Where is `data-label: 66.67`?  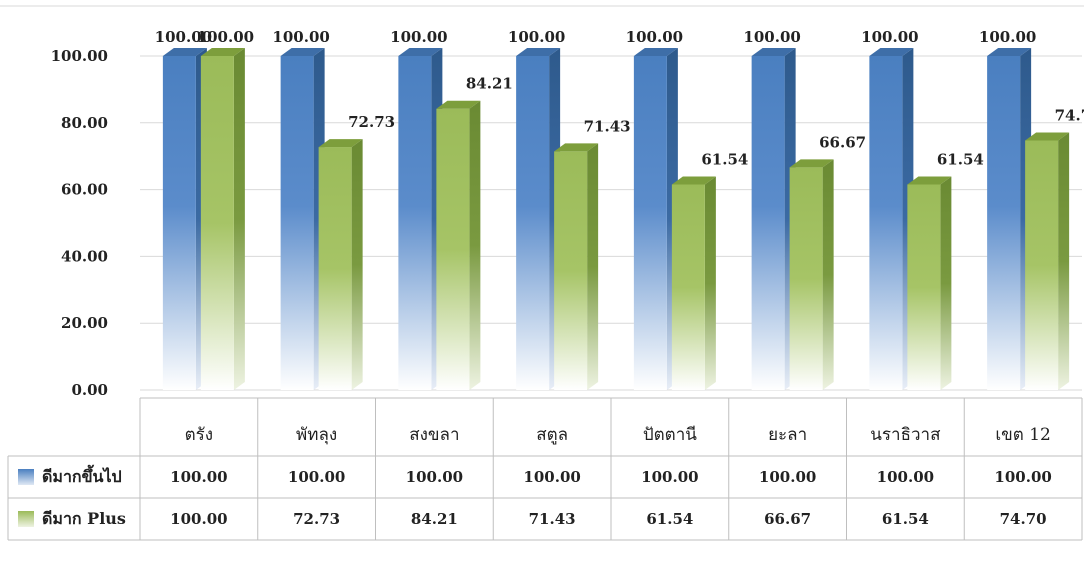
data-label: 66.67 is located at coordinates (842, 142).